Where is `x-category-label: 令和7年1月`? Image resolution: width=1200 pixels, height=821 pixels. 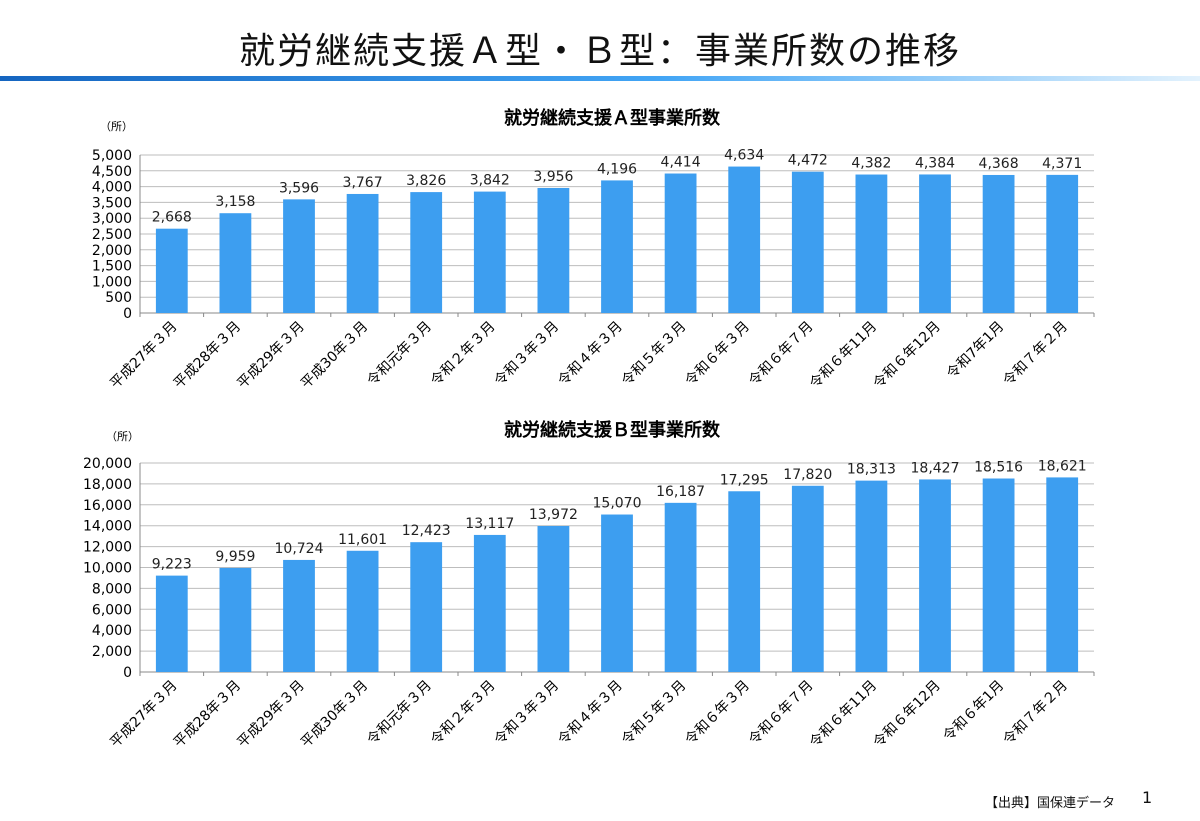 x-category-label: 令和7年1月 is located at coordinates (976, 351).